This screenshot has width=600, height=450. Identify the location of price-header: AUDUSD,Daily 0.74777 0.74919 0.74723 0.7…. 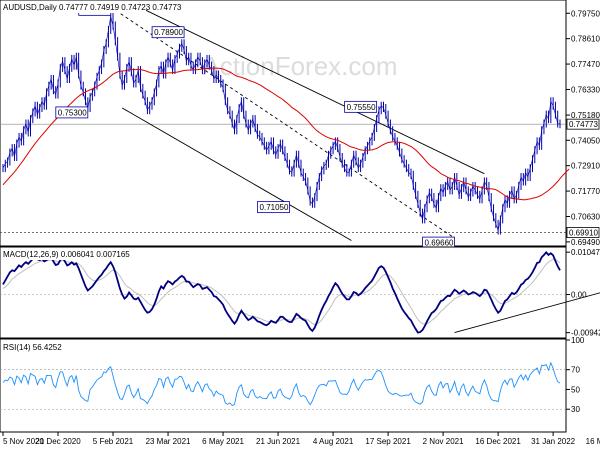
(92, 7).